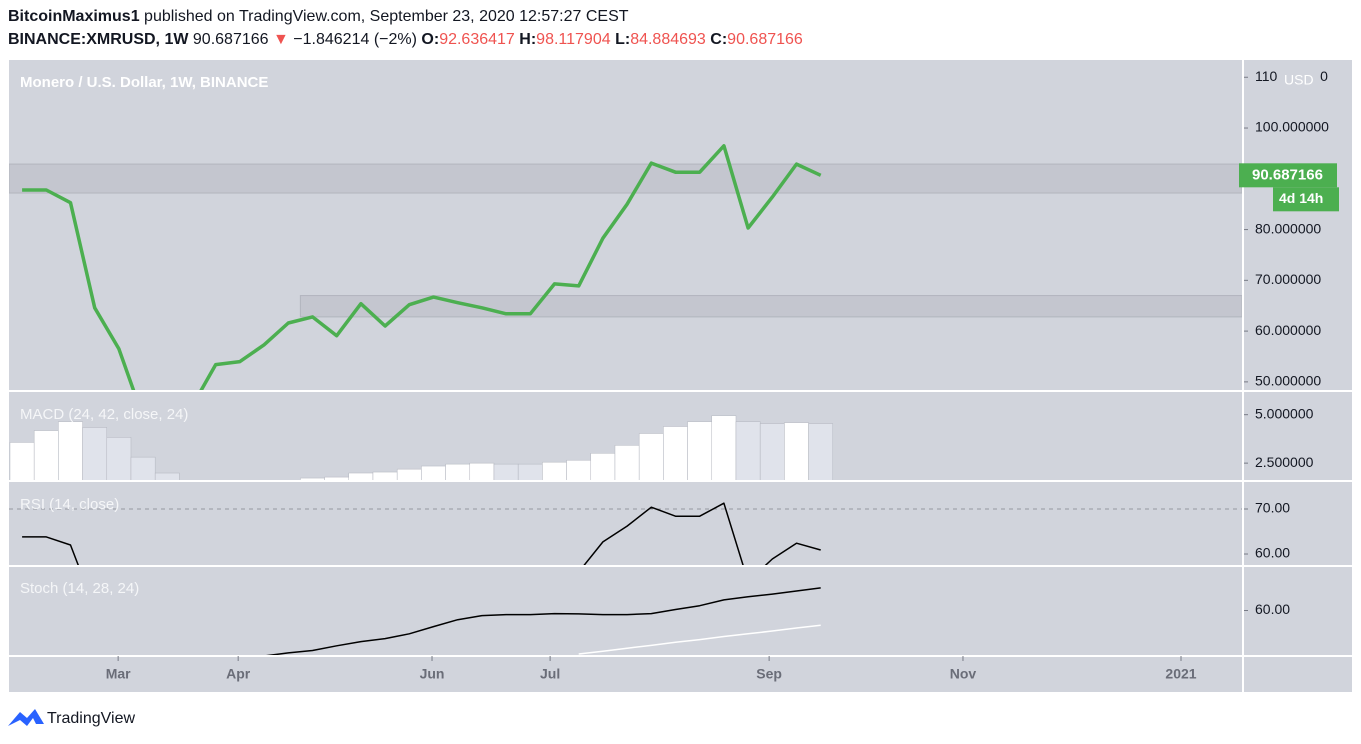  What do you see at coordinates (74, 16) in the screenshot?
I see `author: BitcoinMaximus1` at bounding box center [74, 16].